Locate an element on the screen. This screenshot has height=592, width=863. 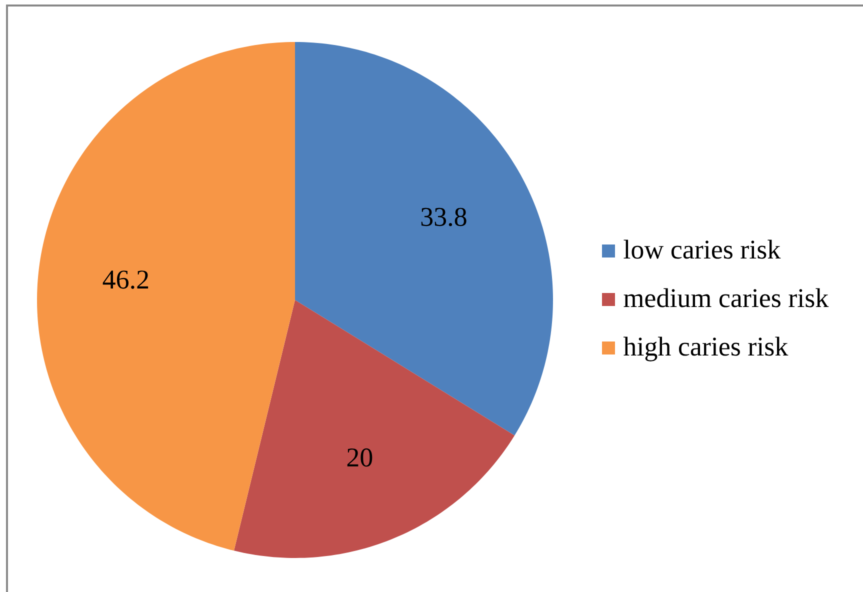
data-label: 20 is located at coordinates (359, 457).